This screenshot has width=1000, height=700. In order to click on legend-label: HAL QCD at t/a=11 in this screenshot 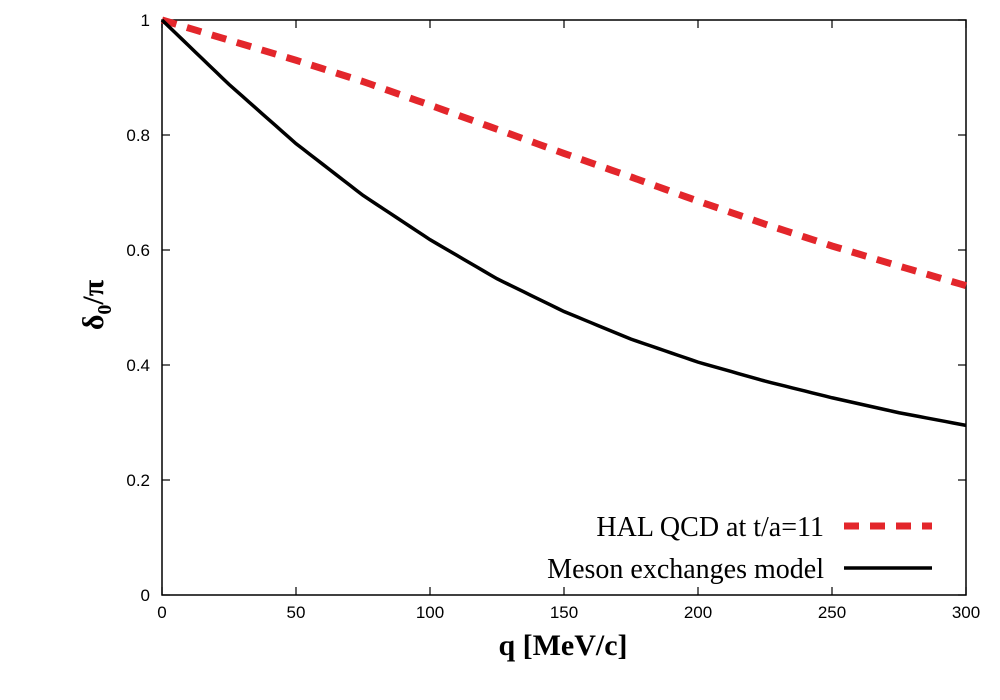, I will do `click(710, 527)`.